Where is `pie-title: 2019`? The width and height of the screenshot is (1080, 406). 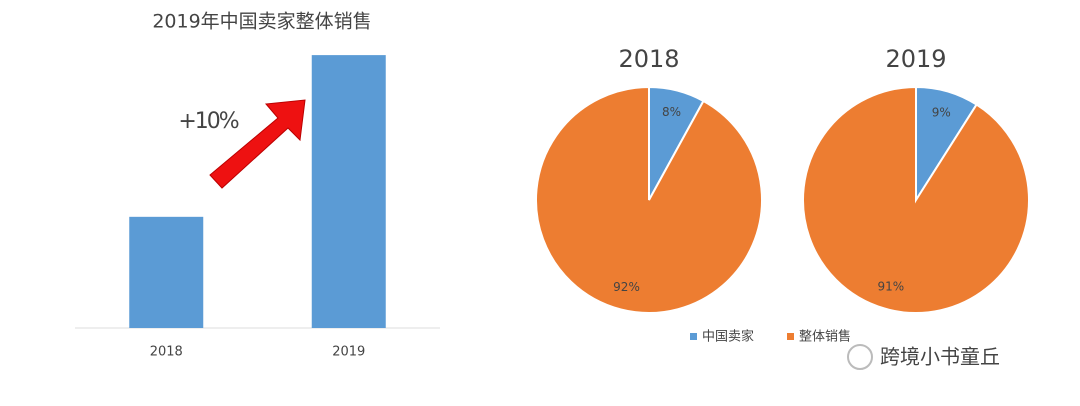 pie-title: 2019 is located at coordinates (915, 59).